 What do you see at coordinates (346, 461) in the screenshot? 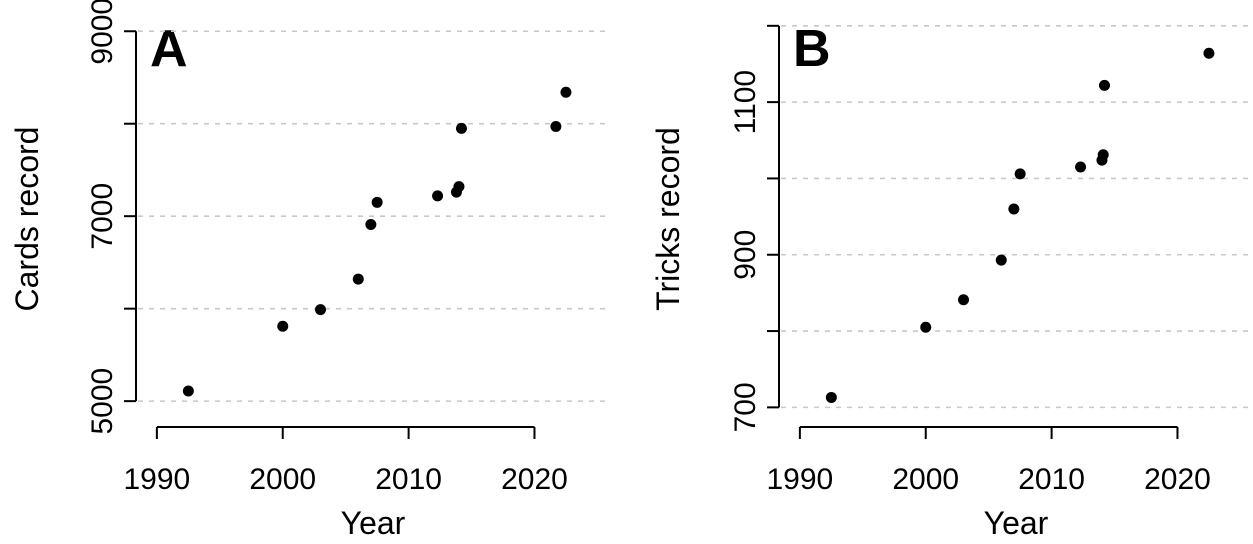
I see `panel-a-x-ticks: 1990 2000 2010 2020` at bounding box center [346, 461].